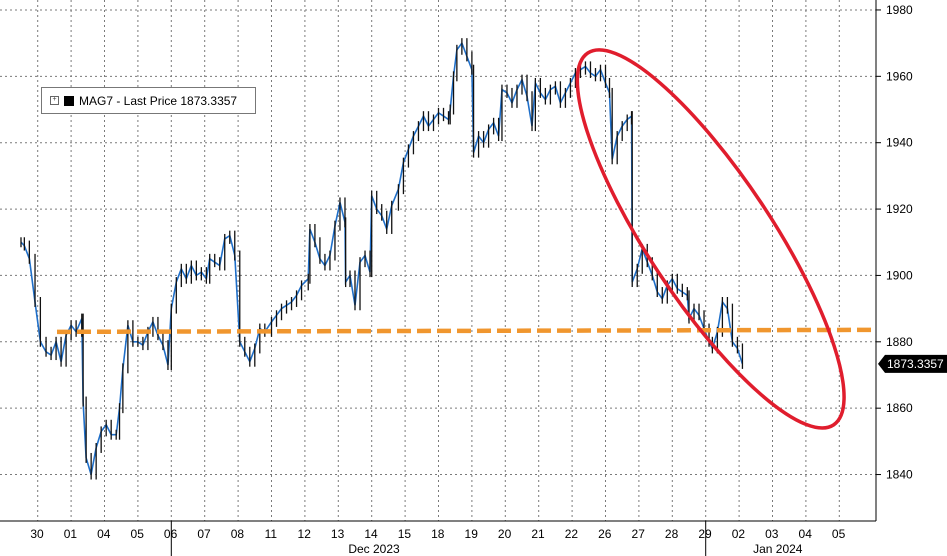  What do you see at coordinates (672, 534) in the screenshot?
I see `x-tick-label: 28` at bounding box center [672, 534].